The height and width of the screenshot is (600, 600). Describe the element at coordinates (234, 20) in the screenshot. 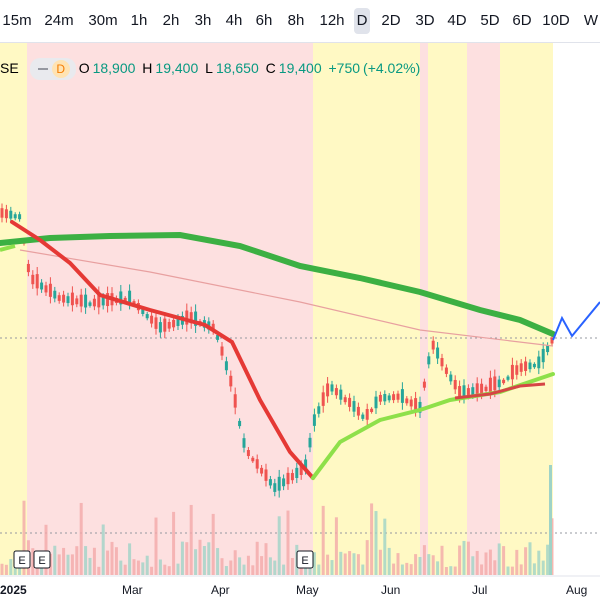

I see `interval-button: 4h` at that location.